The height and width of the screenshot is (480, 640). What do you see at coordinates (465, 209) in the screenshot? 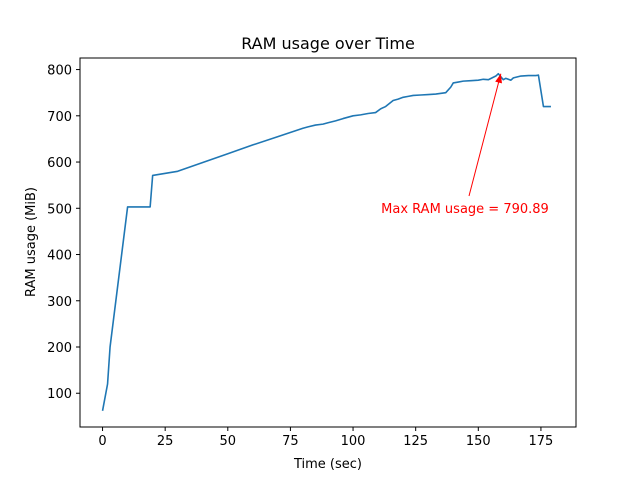
I see `max-annotation-label: Max RAM usage = 790.89` at bounding box center [465, 209].